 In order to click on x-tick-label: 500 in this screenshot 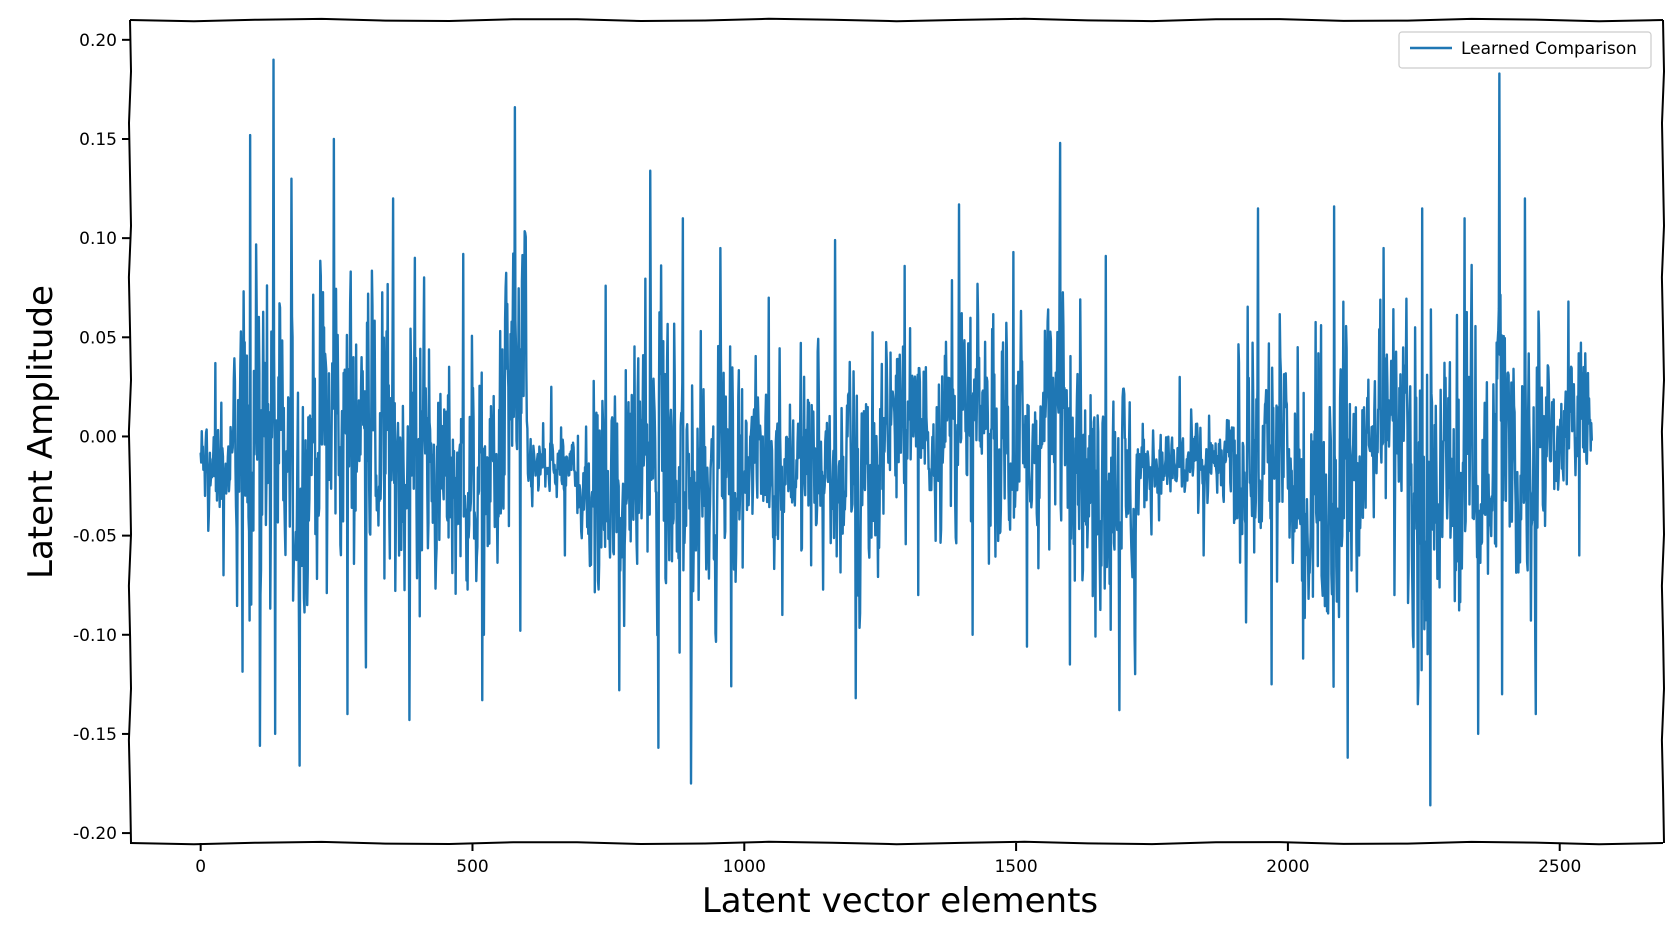, I will do `click(472, 867)`.